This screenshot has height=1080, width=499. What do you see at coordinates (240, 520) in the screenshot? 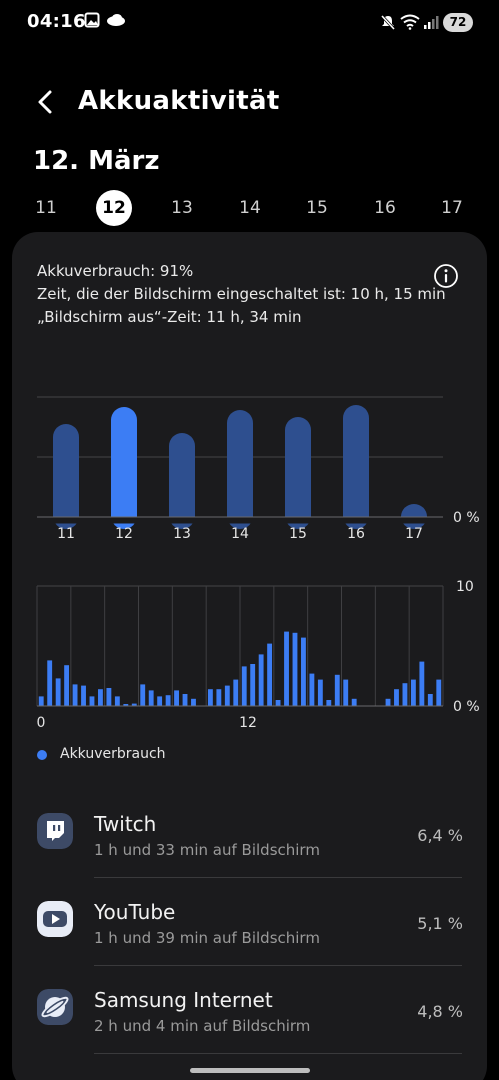
I see `baseline-mask` at bounding box center [240, 520].